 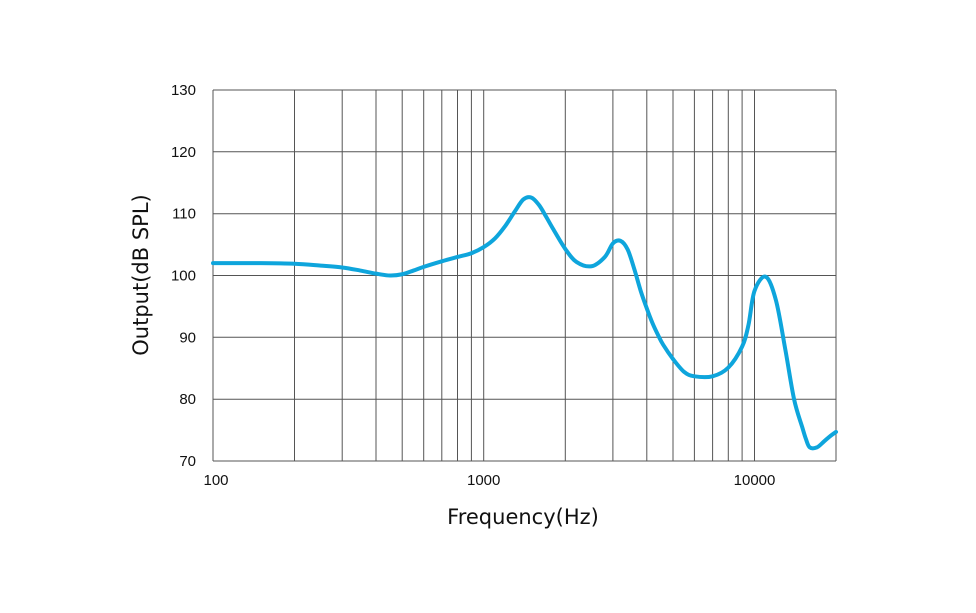 What do you see at coordinates (141, 274) in the screenshot?
I see `y-axis-label: Output(dB SPL)` at bounding box center [141, 274].